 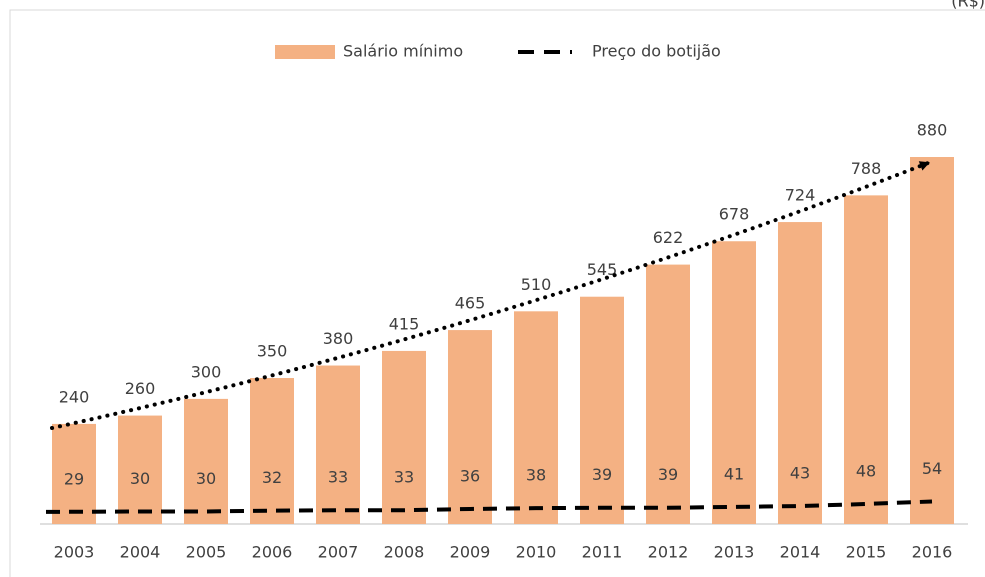 What do you see at coordinates (338, 338) in the screenshot?
I see `bar-value-label: 380` at bounding box center [338, 338].